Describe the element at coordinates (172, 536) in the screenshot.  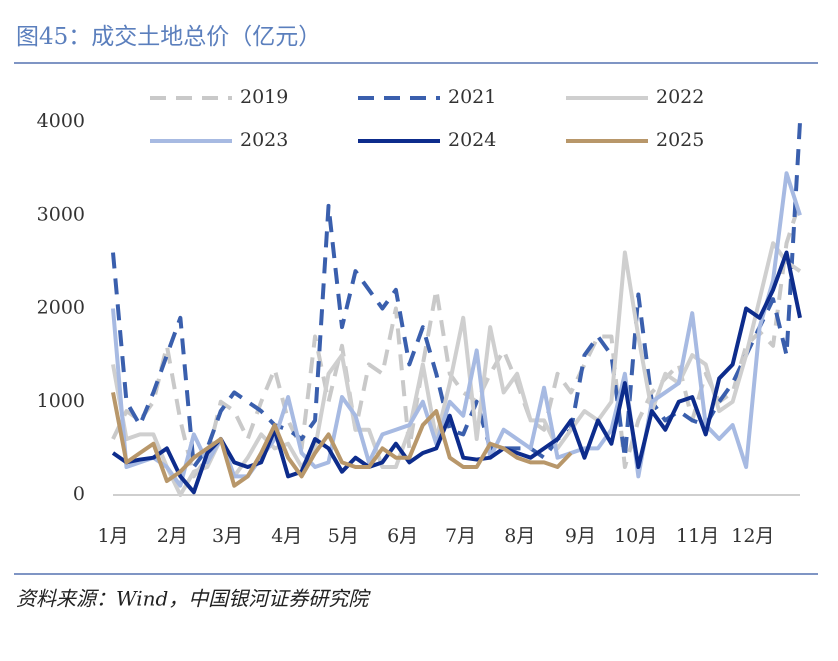
I see `x-tick-label: 2月` at that location.